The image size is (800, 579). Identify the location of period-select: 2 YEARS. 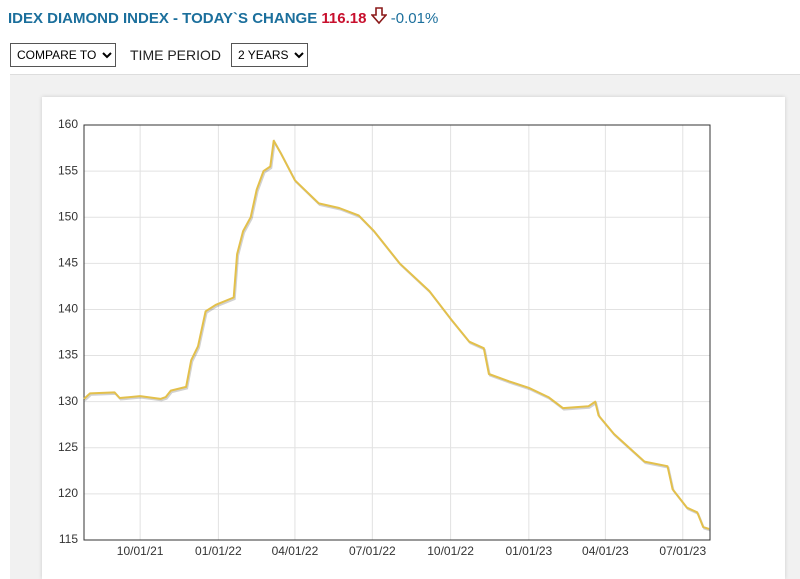
(270, 55).